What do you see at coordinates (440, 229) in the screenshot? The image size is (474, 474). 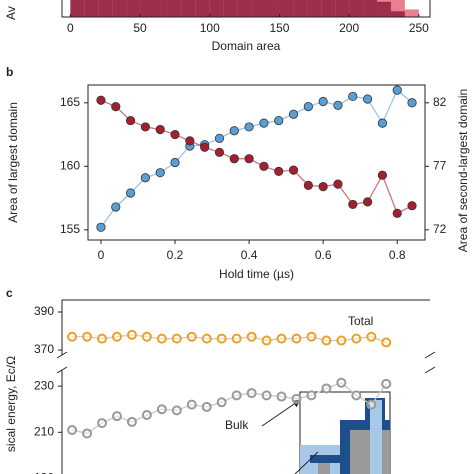 I see `y2-tick-label: 72` at bounding box center [440, 229].